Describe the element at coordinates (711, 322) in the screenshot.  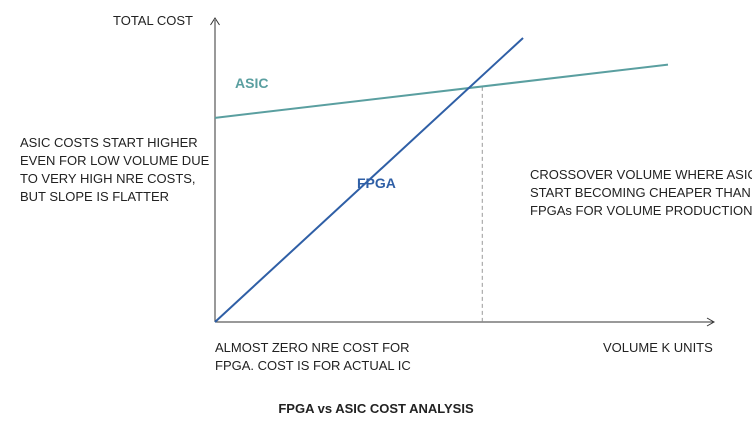
I see `x-axis-arrow` at that location.